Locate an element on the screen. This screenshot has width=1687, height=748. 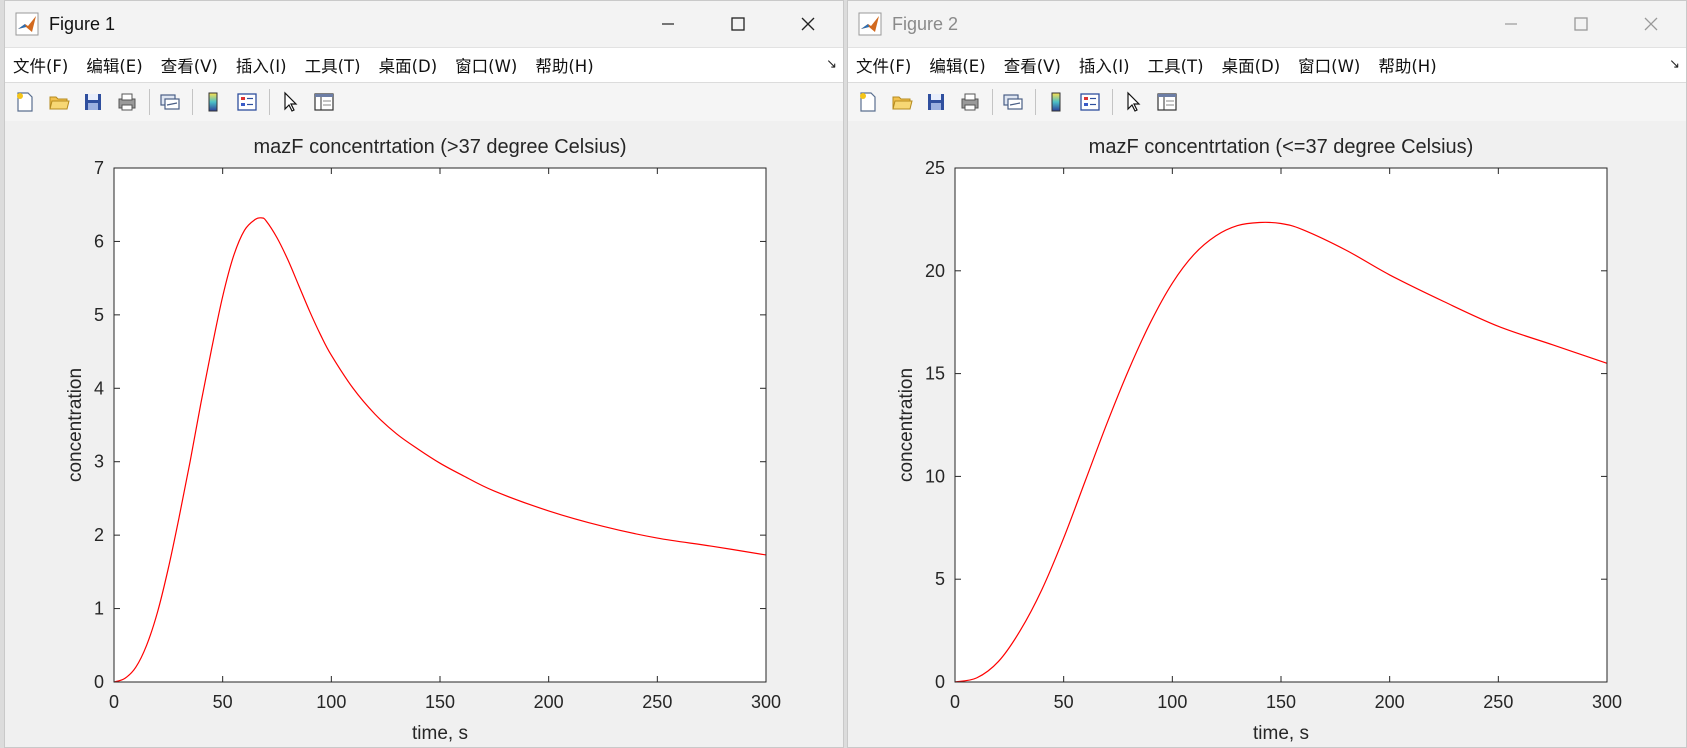
y-tick-label: 3 is located at coordinates (99, 462).